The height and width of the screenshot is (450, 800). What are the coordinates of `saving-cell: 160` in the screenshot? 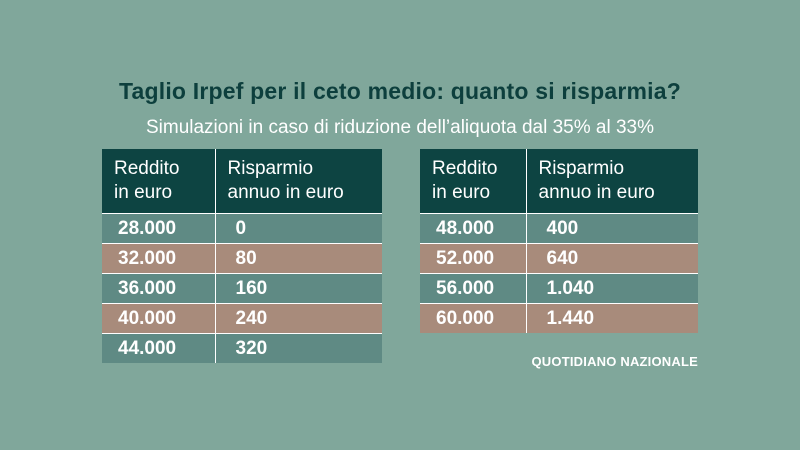 It's located at (298, 288).